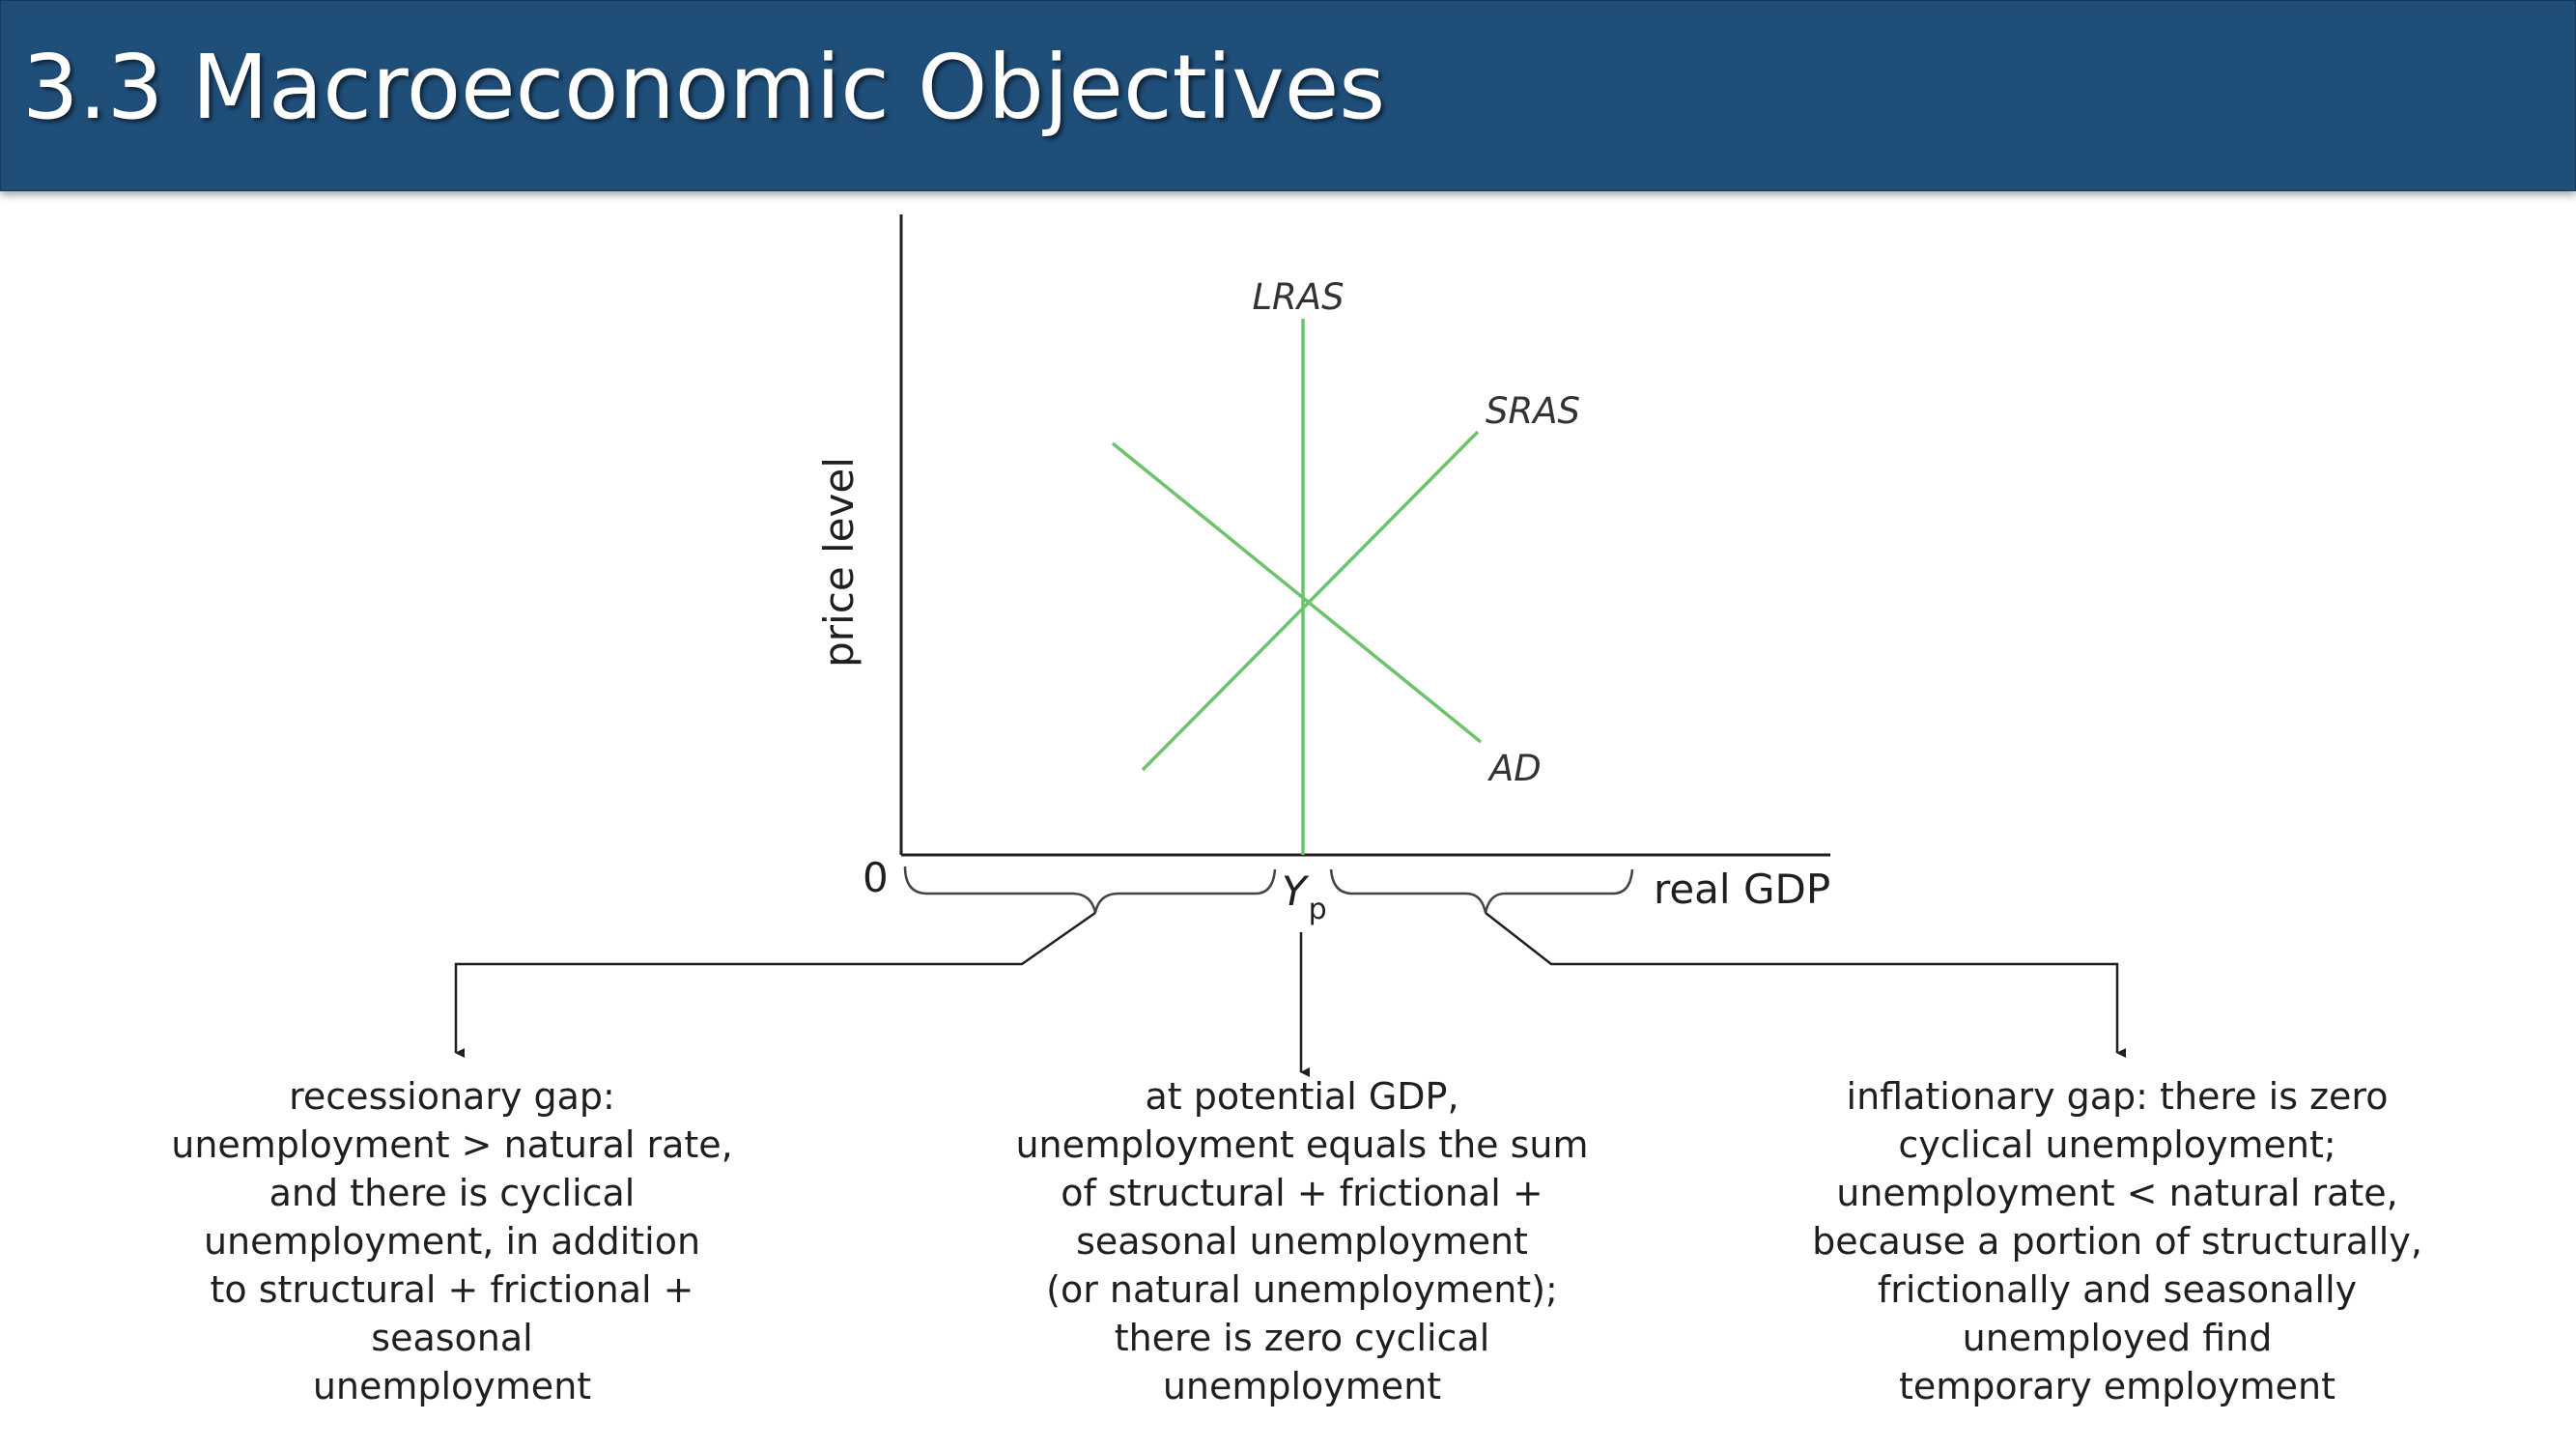 The height and width of the screenshot is (1449, 2576). I want to click on slide-title: 3.3 Macroeconomic Objectives, so click(704, 87).